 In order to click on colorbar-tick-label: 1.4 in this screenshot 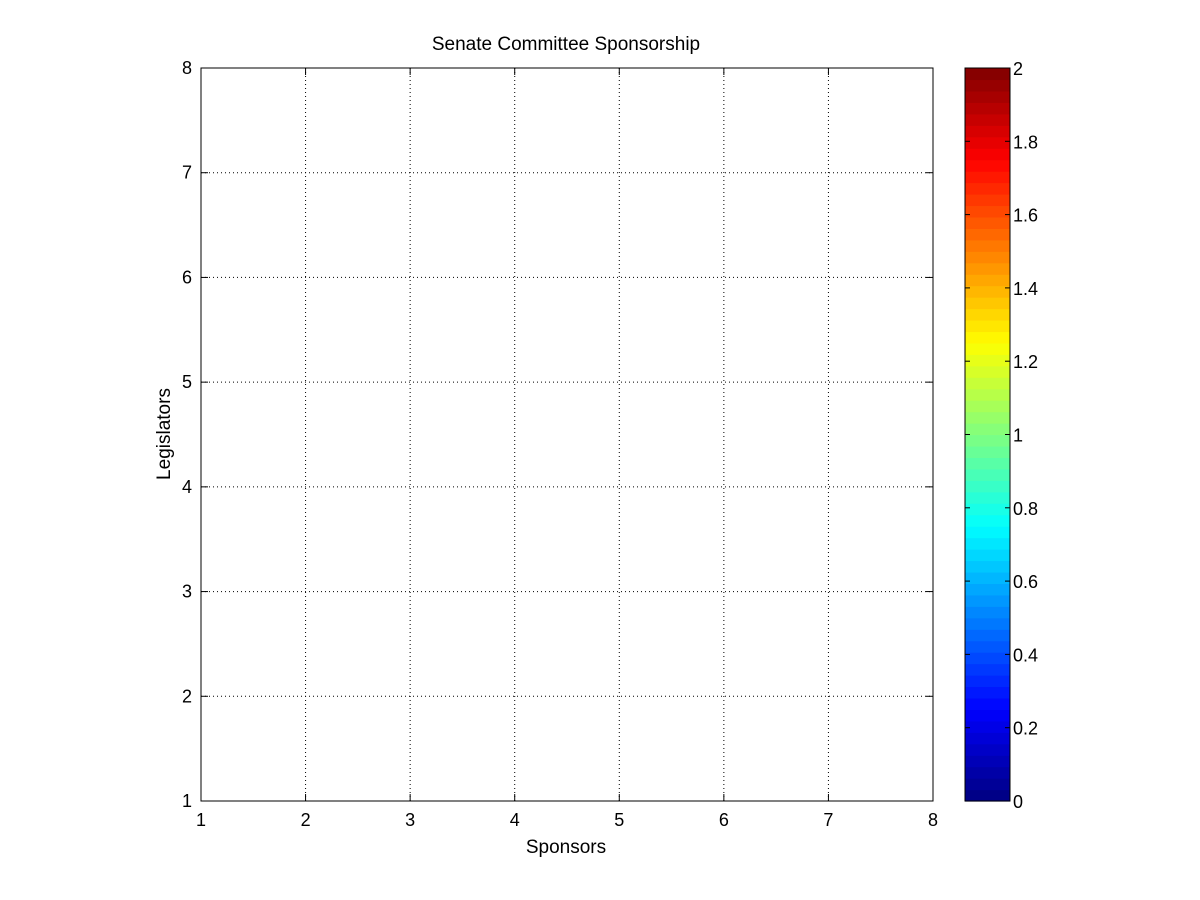, I will do `click(1025, 289)`.